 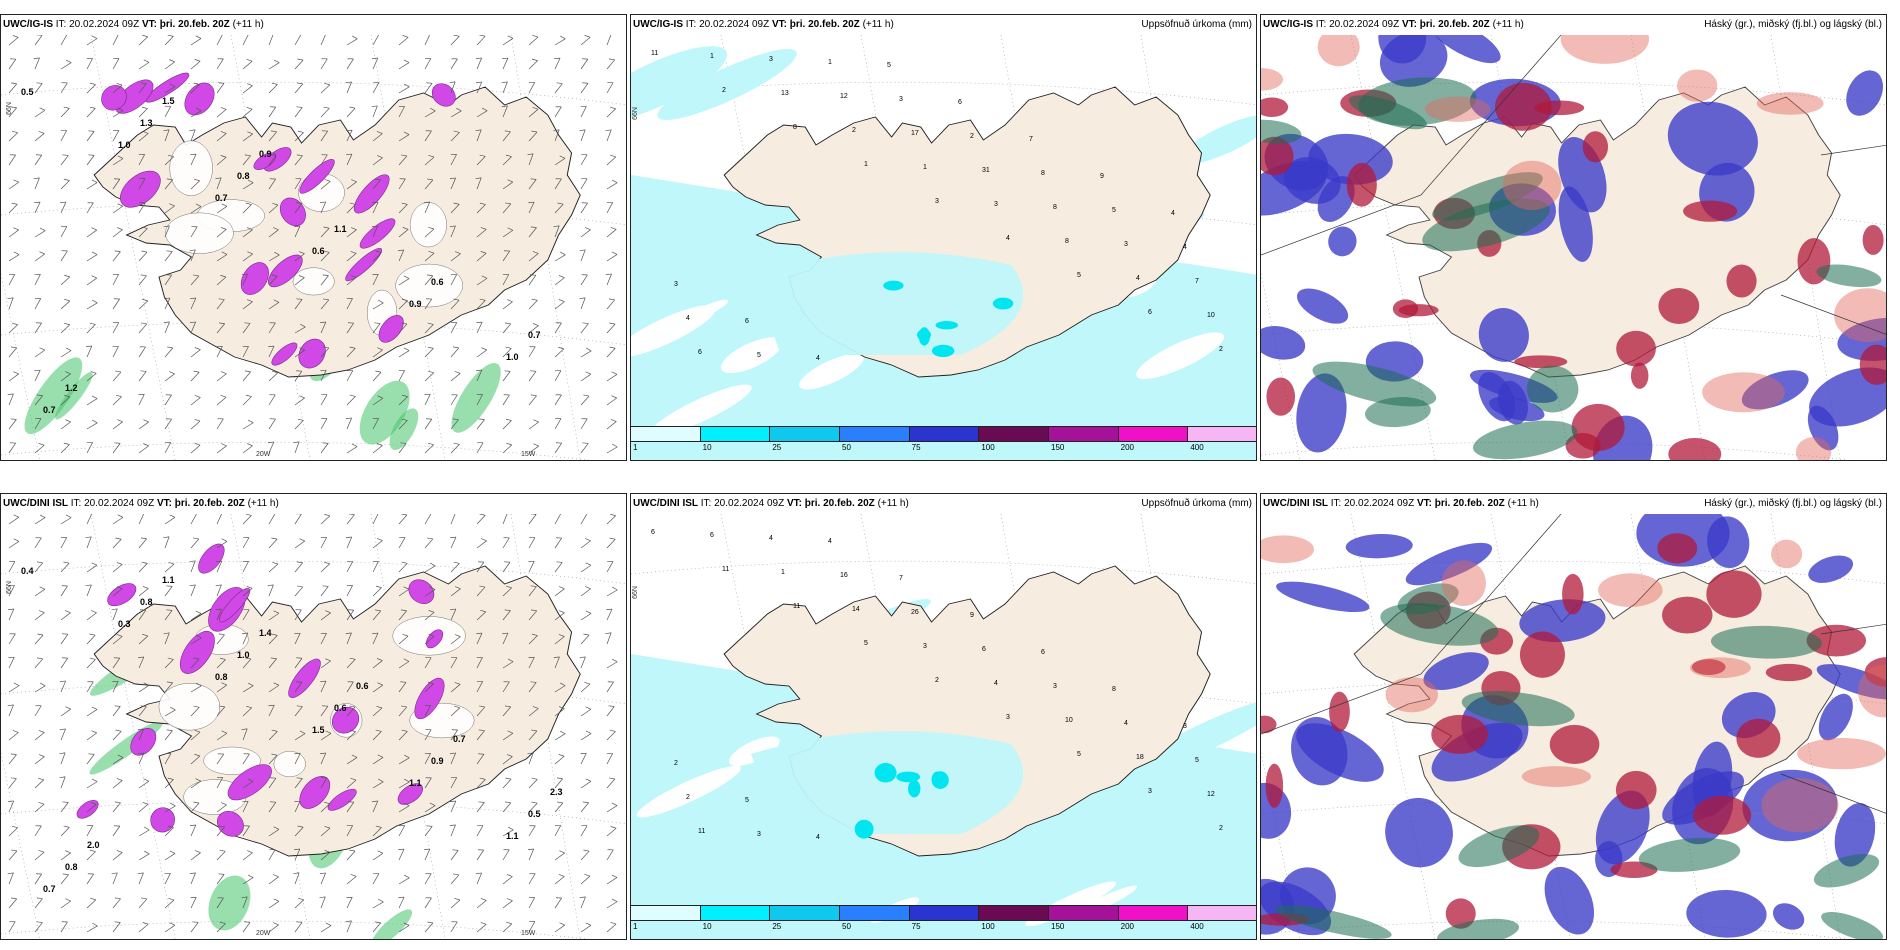 I want to click on panel-field-label: Uppsöfnuð úrkoma (mm), so click(x=1196, y=503).